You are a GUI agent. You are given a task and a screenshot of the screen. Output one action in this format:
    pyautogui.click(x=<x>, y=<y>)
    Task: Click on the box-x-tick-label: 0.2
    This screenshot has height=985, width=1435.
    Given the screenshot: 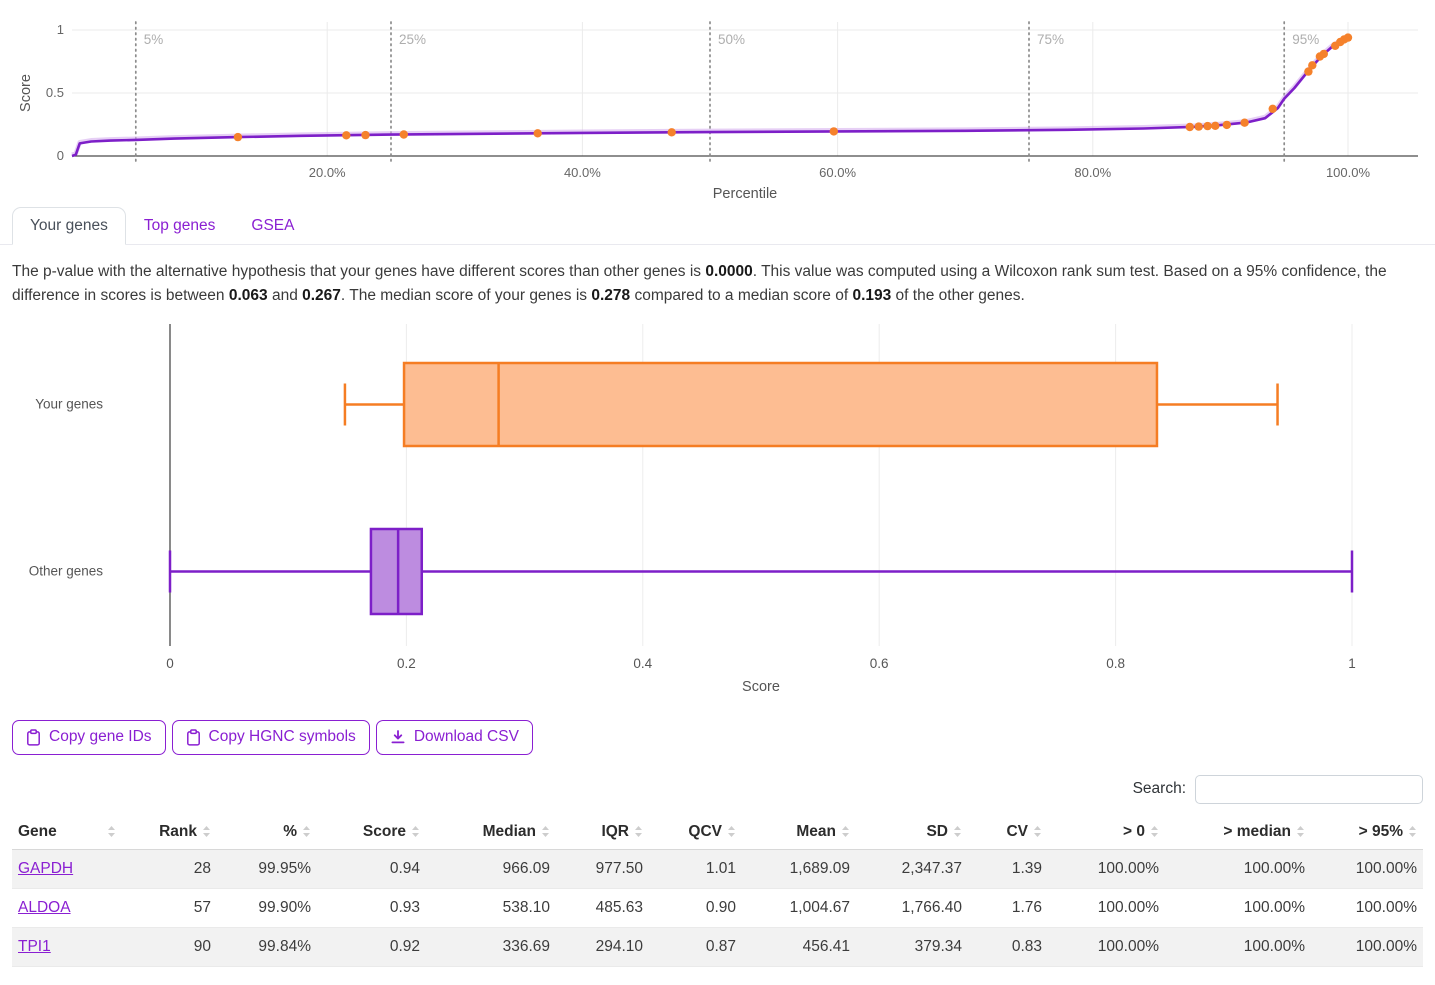 What is the action you would take?
    pyautogui.click(x=406, y=663)
    